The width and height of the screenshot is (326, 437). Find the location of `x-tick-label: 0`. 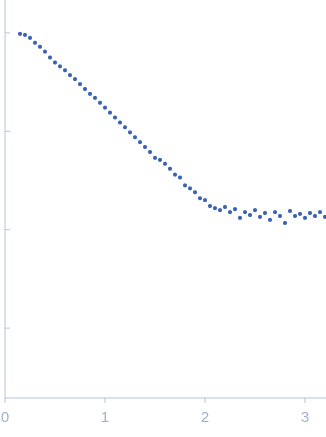

x-tick-label: 0 is located at coordinates (5, 417).